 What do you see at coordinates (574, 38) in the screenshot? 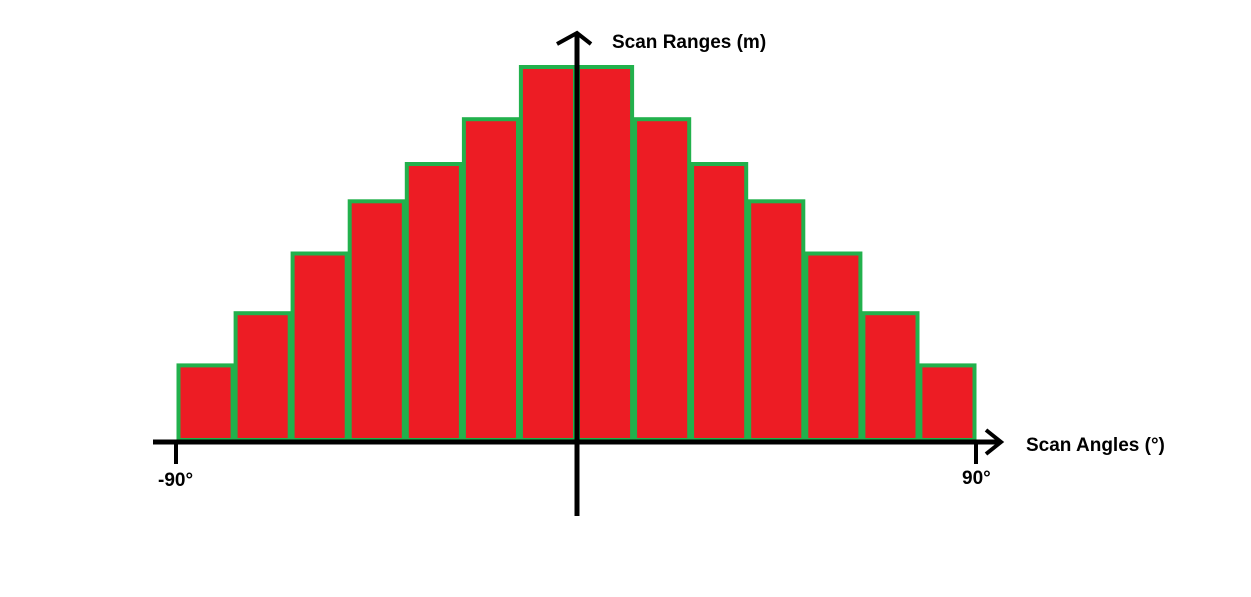
I see `y-axis-arrow-icon` at bounding box center [574, 38].